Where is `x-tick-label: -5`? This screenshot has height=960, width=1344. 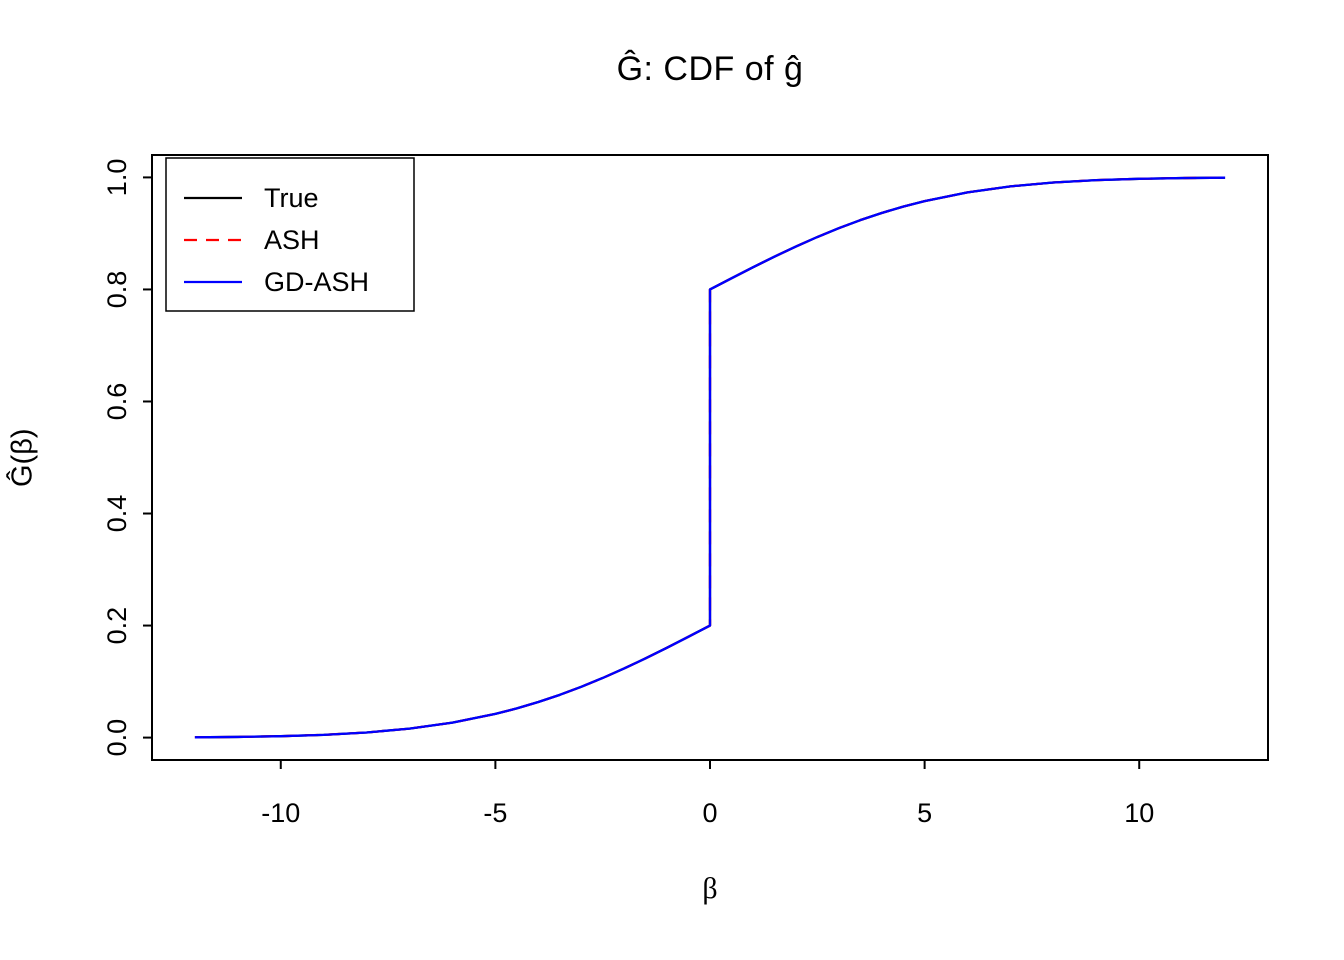
x-tick-label: -5 is located at coordinates (495, 813).